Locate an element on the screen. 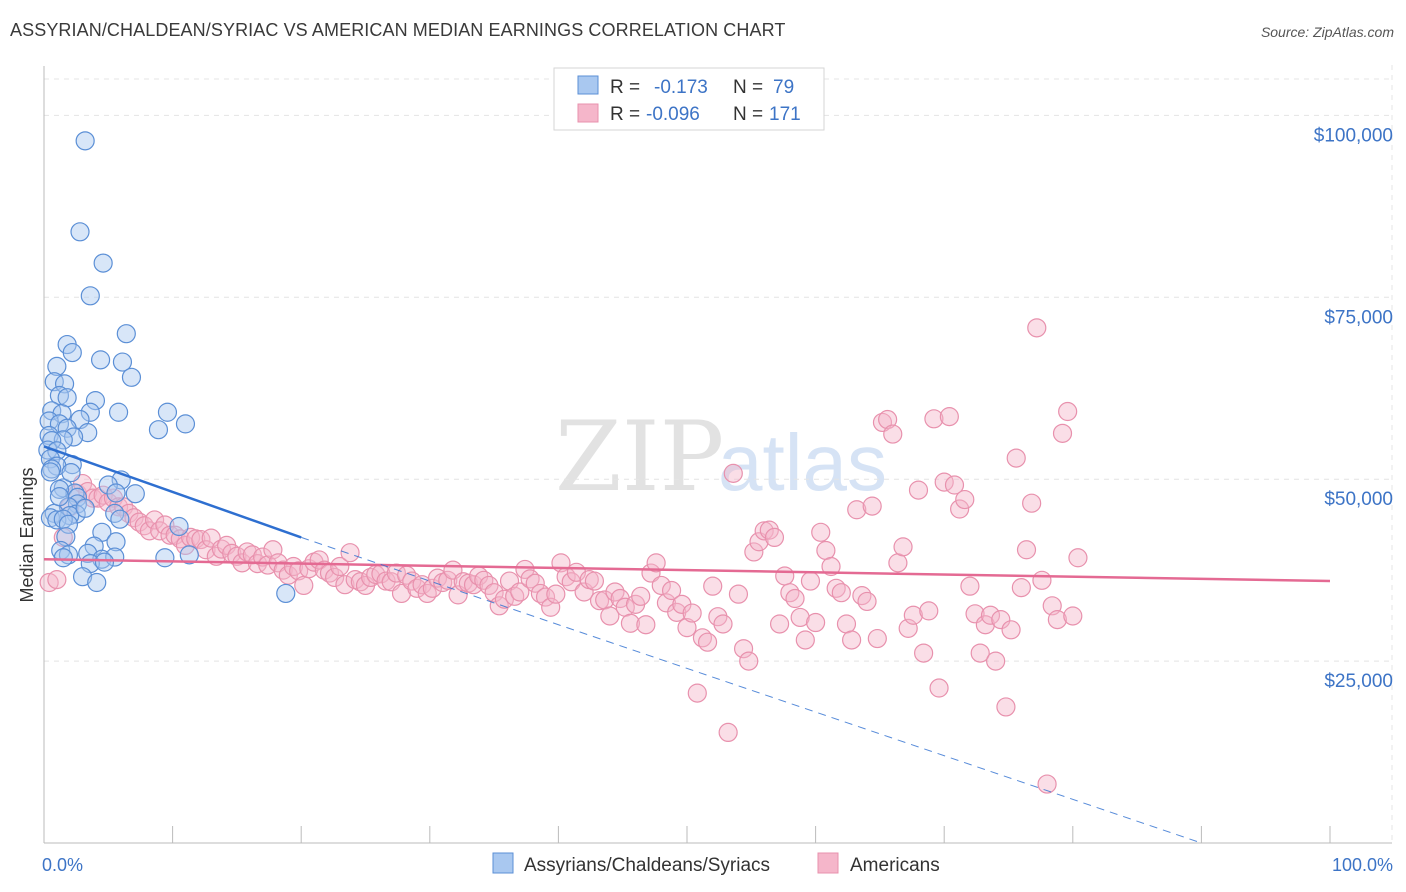 This screenshot has width=1406, height=892. series-legend: Assyrians/Chaldeans/Syriacs Americans is located at coordinates (716, 864).